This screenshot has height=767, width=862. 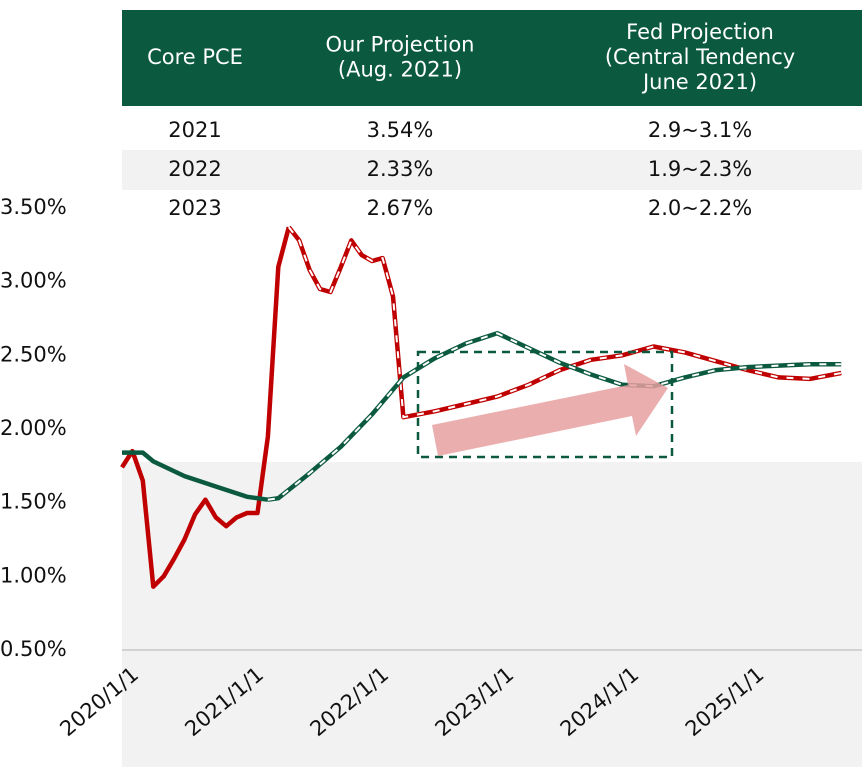 I want to click on y-tick-label: 1.00%, so click(x=33, y=575).